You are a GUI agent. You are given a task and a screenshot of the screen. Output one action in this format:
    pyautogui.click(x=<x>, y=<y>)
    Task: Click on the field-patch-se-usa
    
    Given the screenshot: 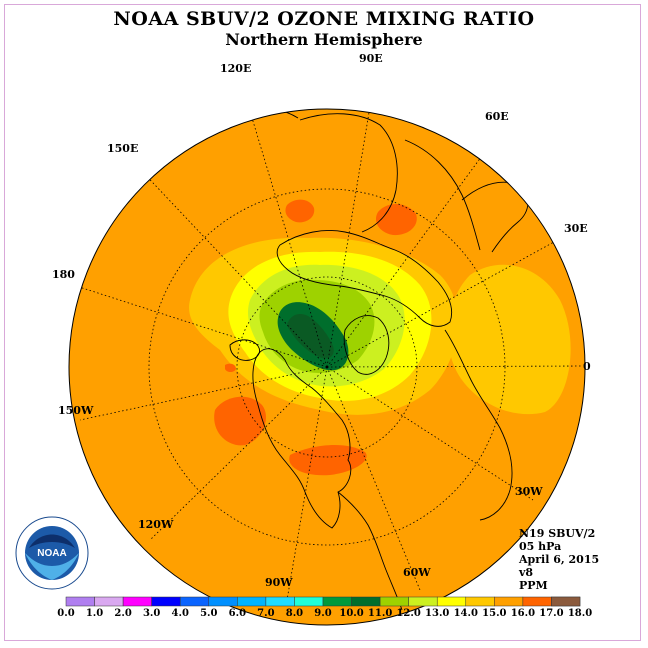 What is the action you would take?
    pyautogui.click(x=328, y=460)
    